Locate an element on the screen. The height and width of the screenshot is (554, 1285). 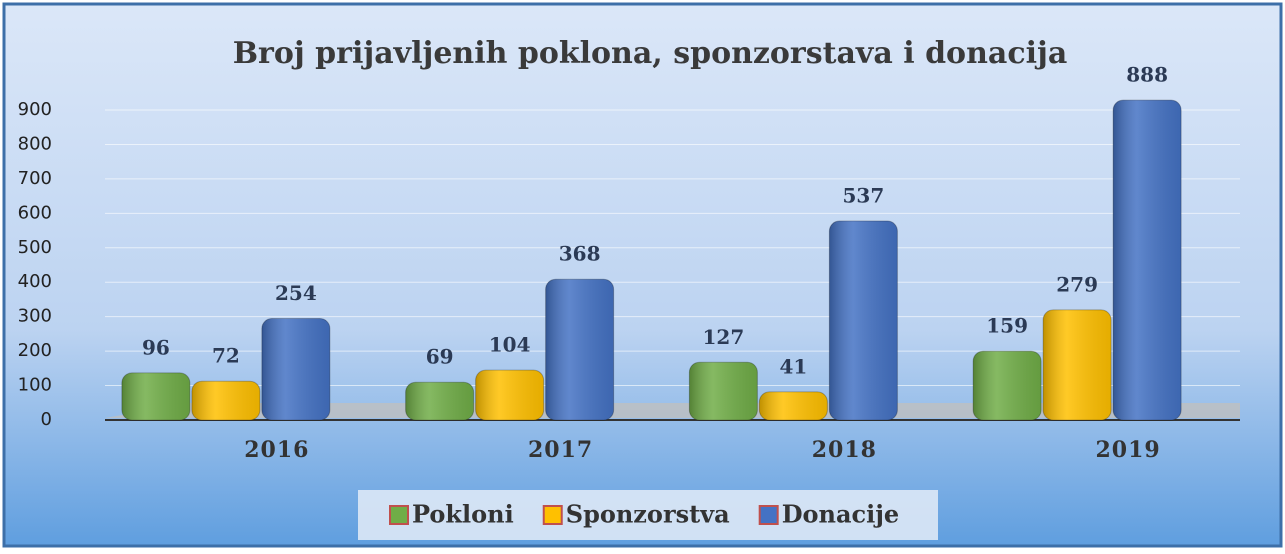
y-tick-label: 0 is located at coordinates (46, 419).